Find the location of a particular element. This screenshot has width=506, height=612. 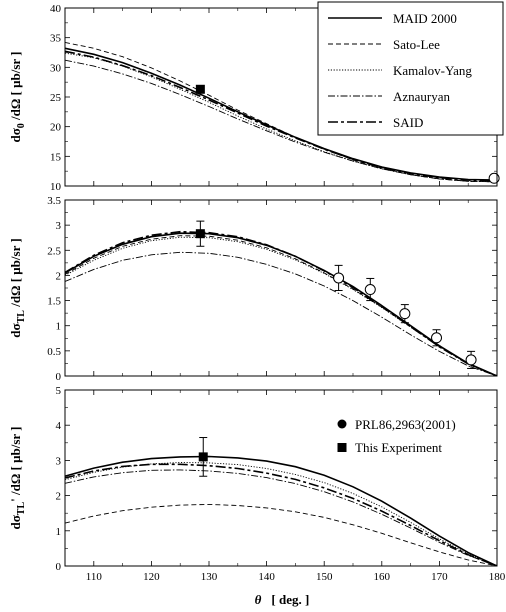

legend-bg is located at coordinates (411, 439).